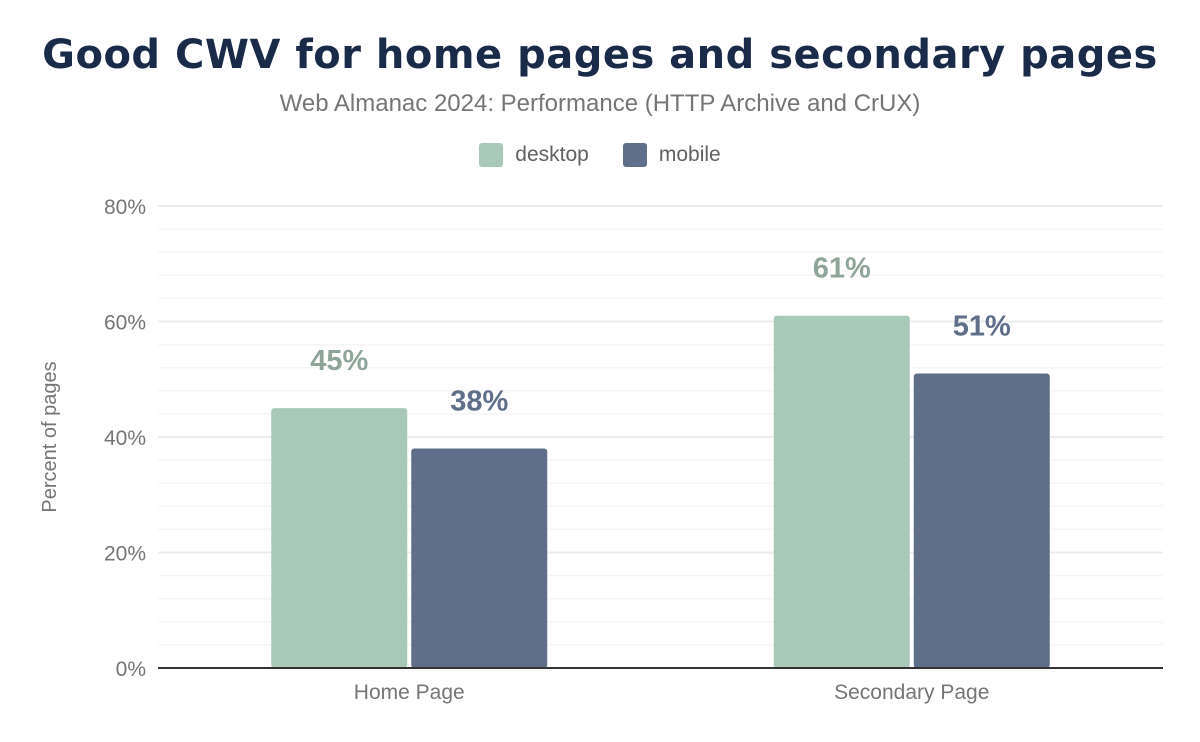 The image size is (1200, 742). Describe the element at coordinates (634, 155) in the screenshot. I see `legend-swatch-mobile` at that location.